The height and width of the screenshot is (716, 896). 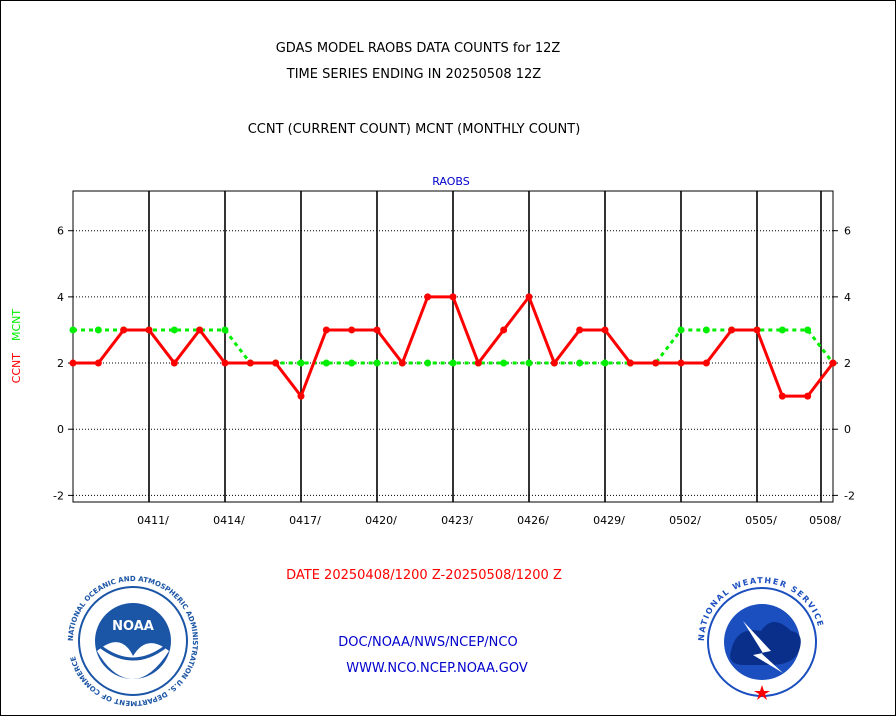 What do you see at coordinates (761, 520) in the screenshot?
I see `x-tick-label: 0505/` at bounding box center [761, 520].